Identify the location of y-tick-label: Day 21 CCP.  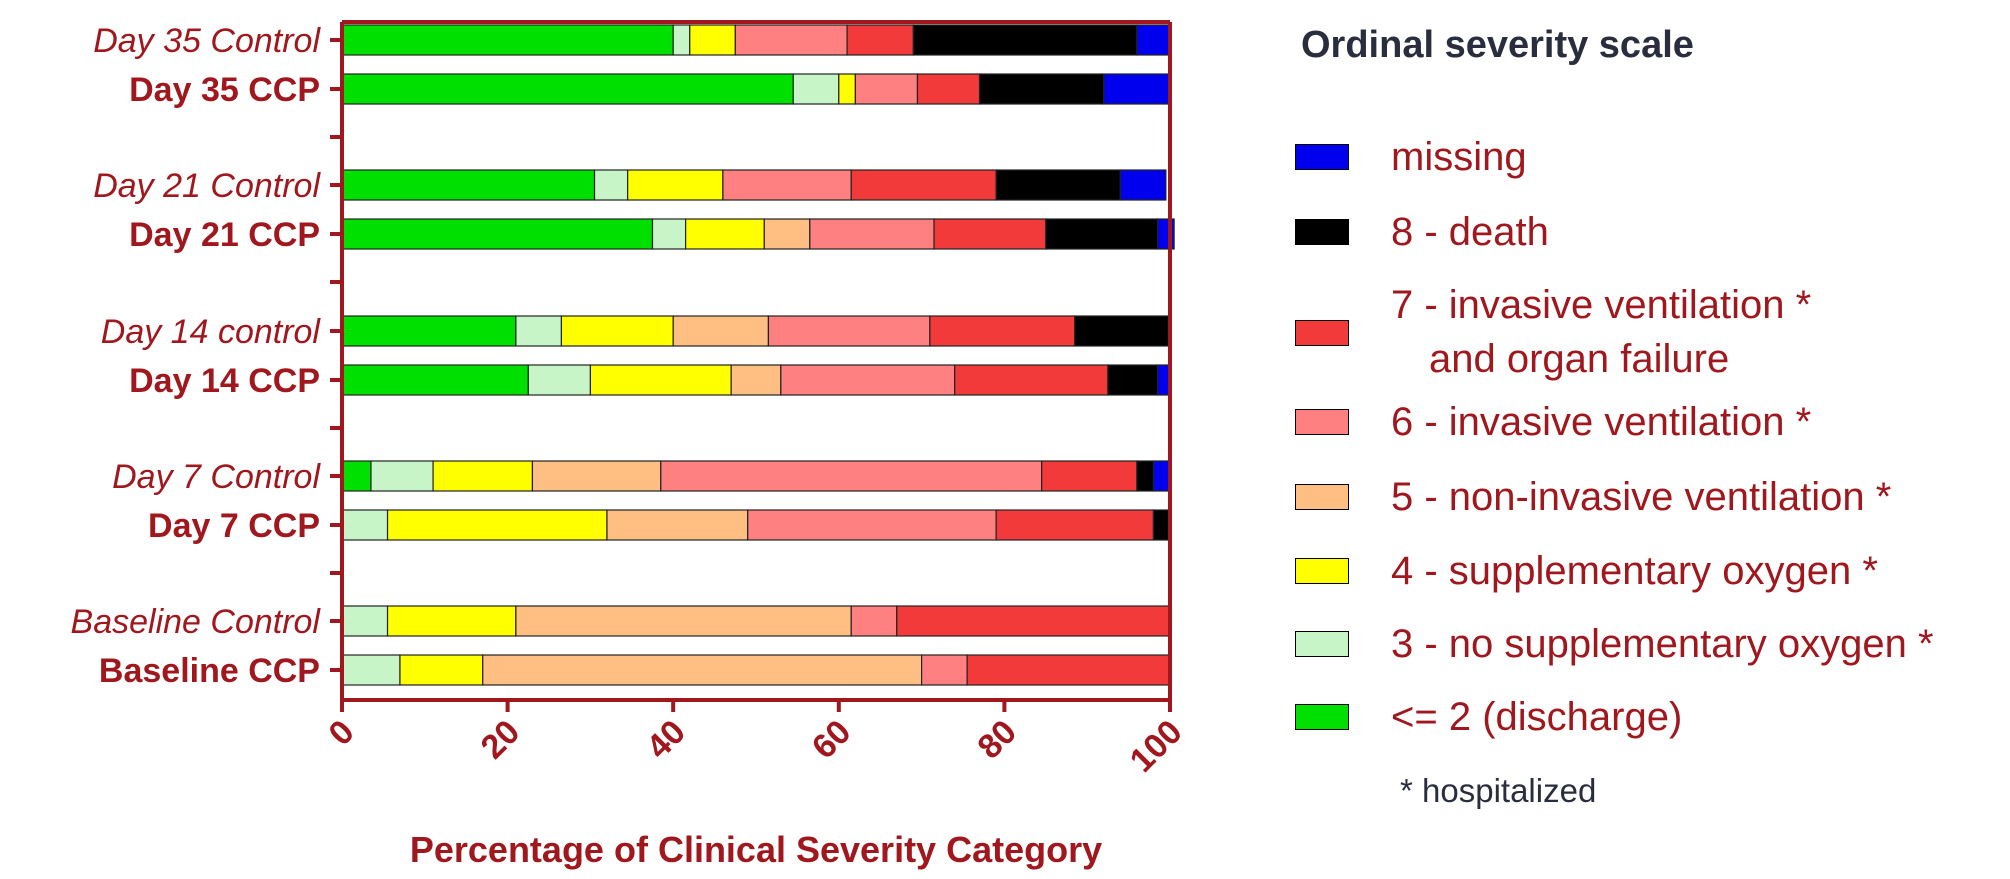
(224, 235).